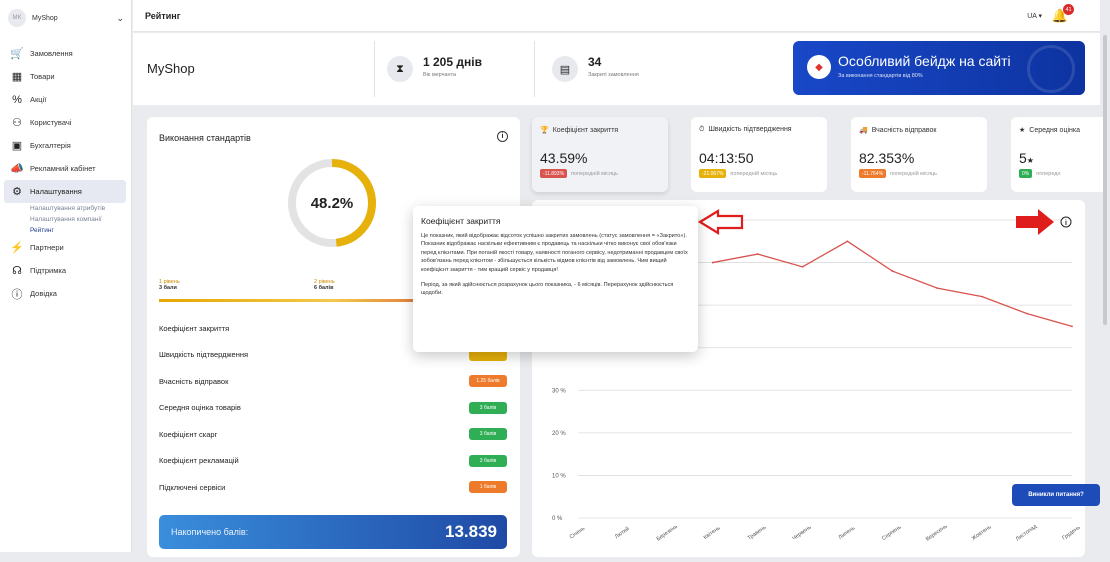 This screenshot has width=1110, height=562. What do you see at coordinates (488, 487) in the screenshot?
I see `points-pill: 1 балів` at bounding box center [488, 487].